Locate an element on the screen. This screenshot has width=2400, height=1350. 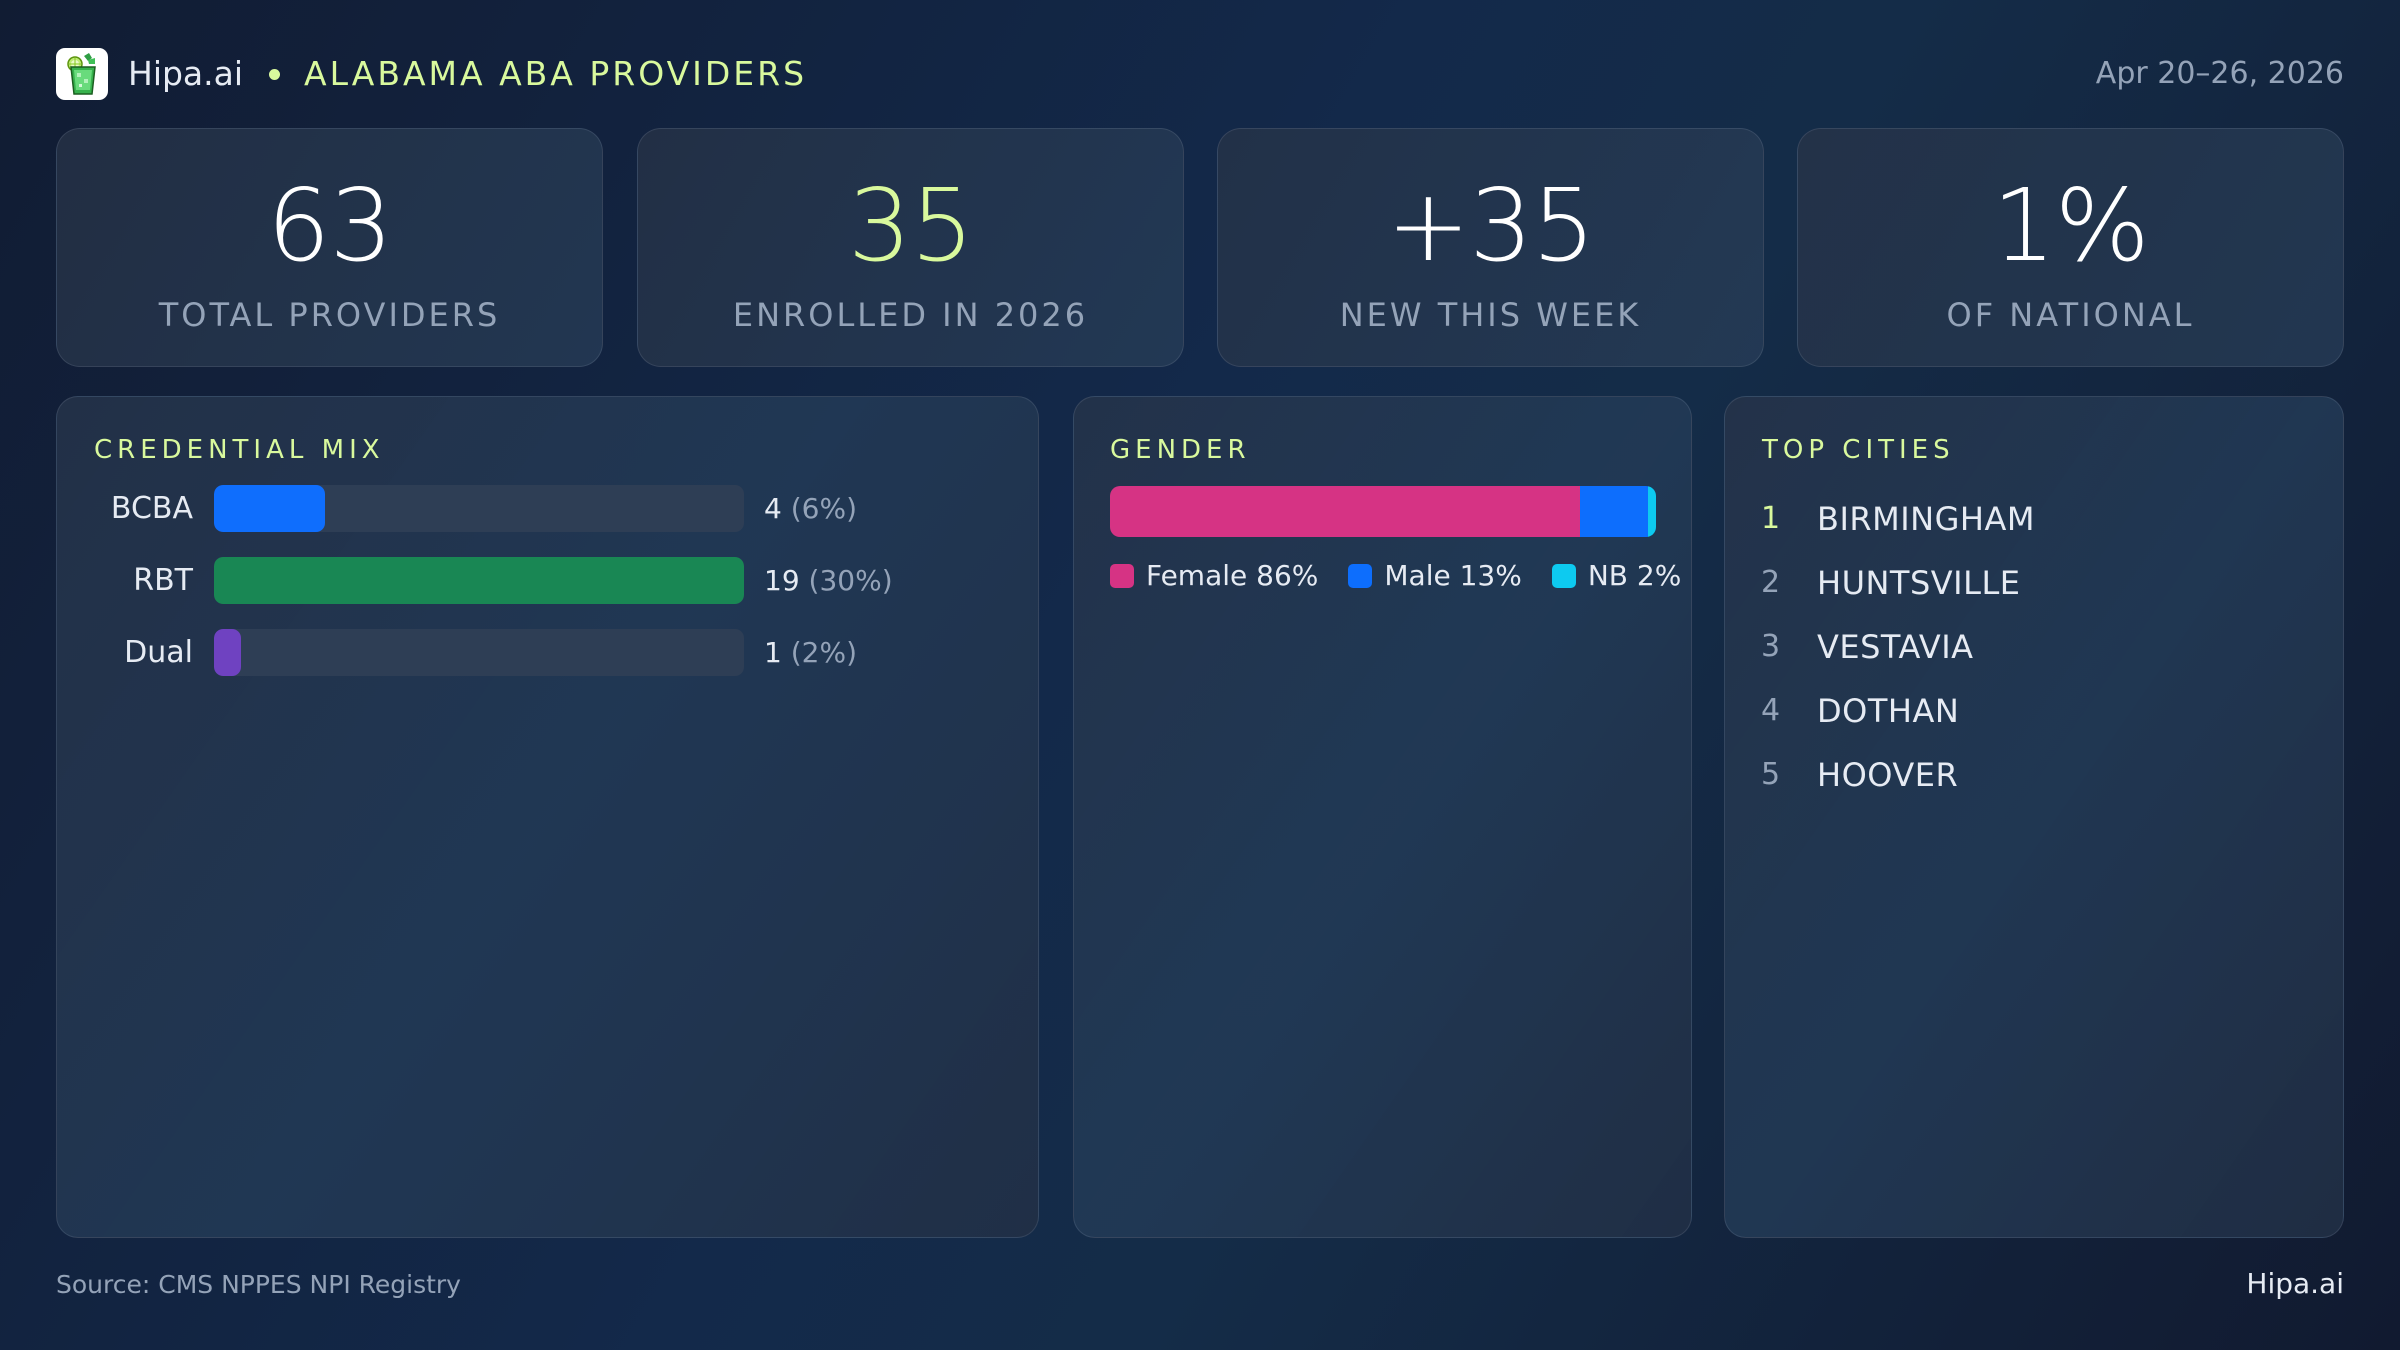
source-note: Source: CMS NPPES NPI Registry is located at coordinates (258, 1284).